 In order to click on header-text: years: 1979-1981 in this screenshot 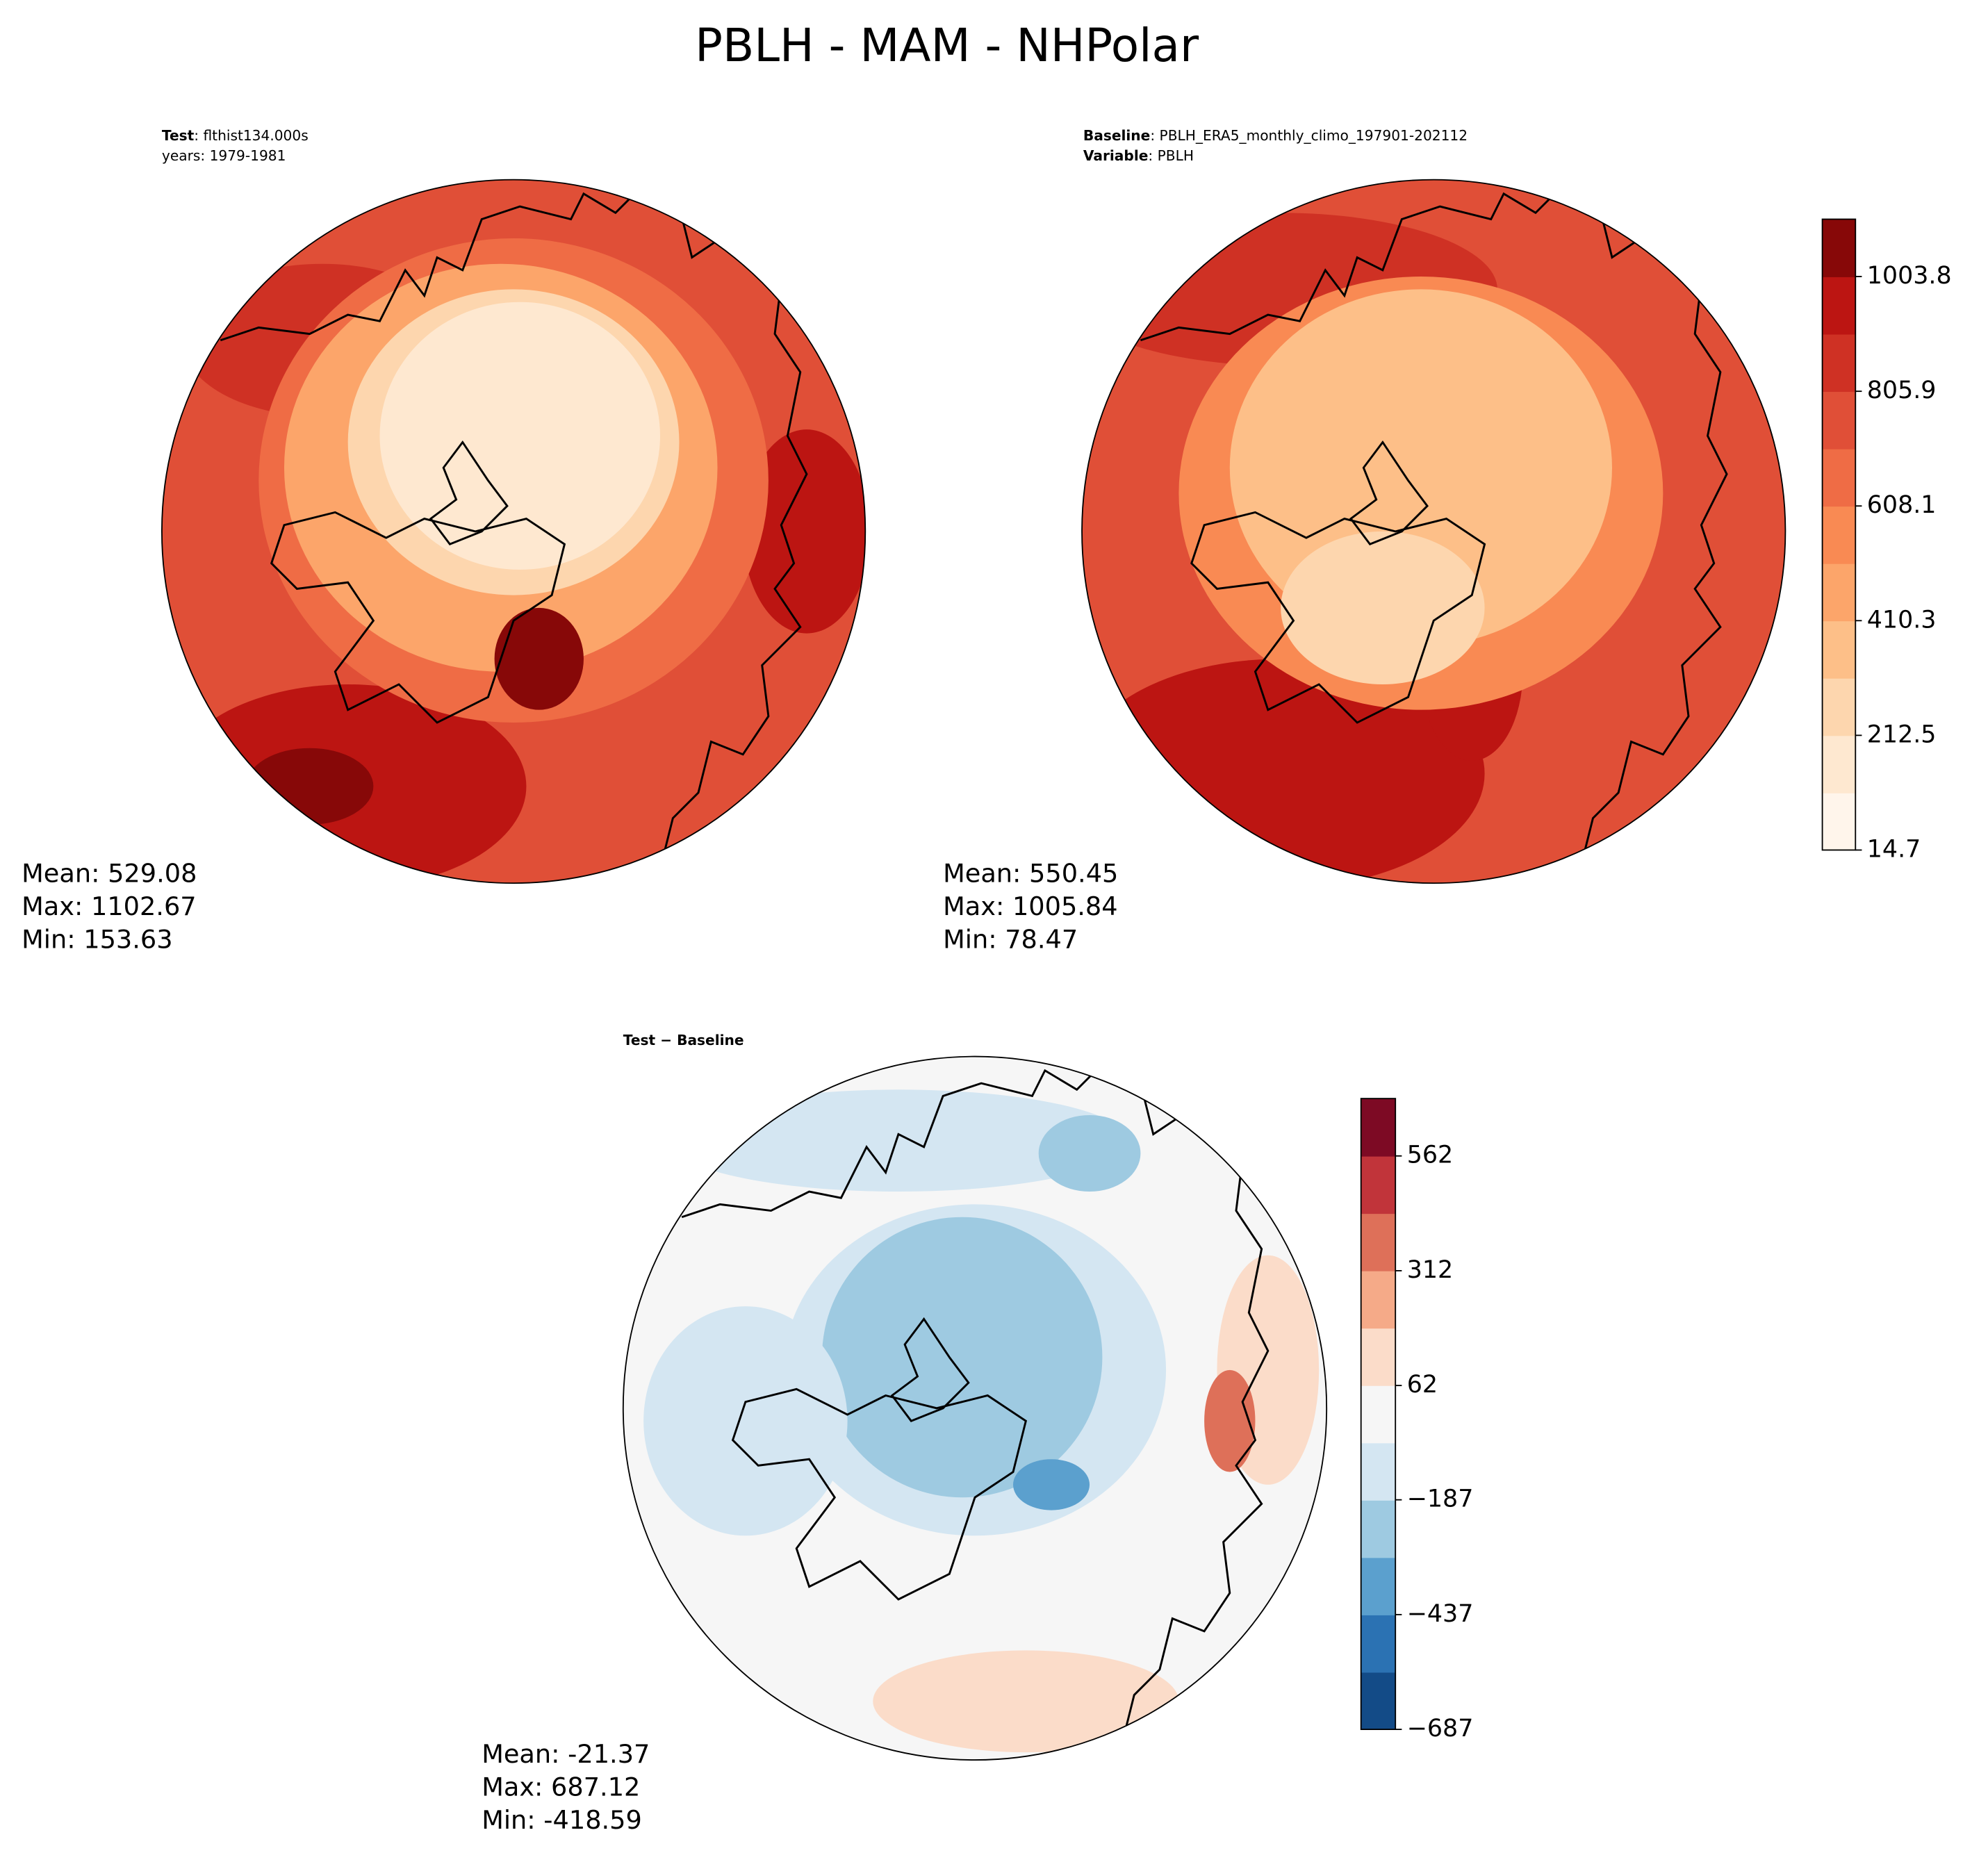, I will do `click(224, 155)`.